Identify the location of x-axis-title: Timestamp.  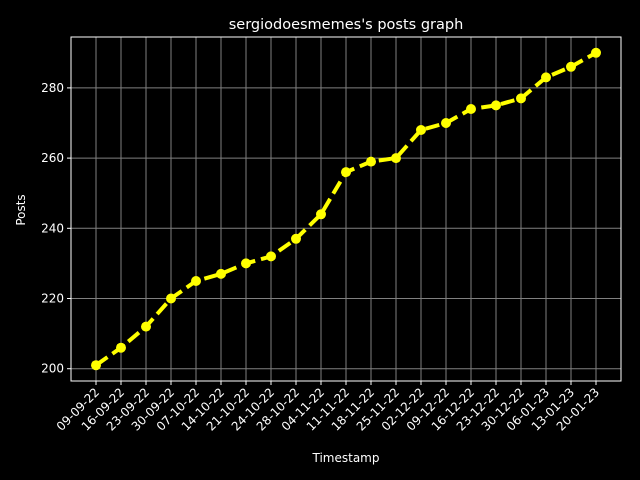
(346, 458).